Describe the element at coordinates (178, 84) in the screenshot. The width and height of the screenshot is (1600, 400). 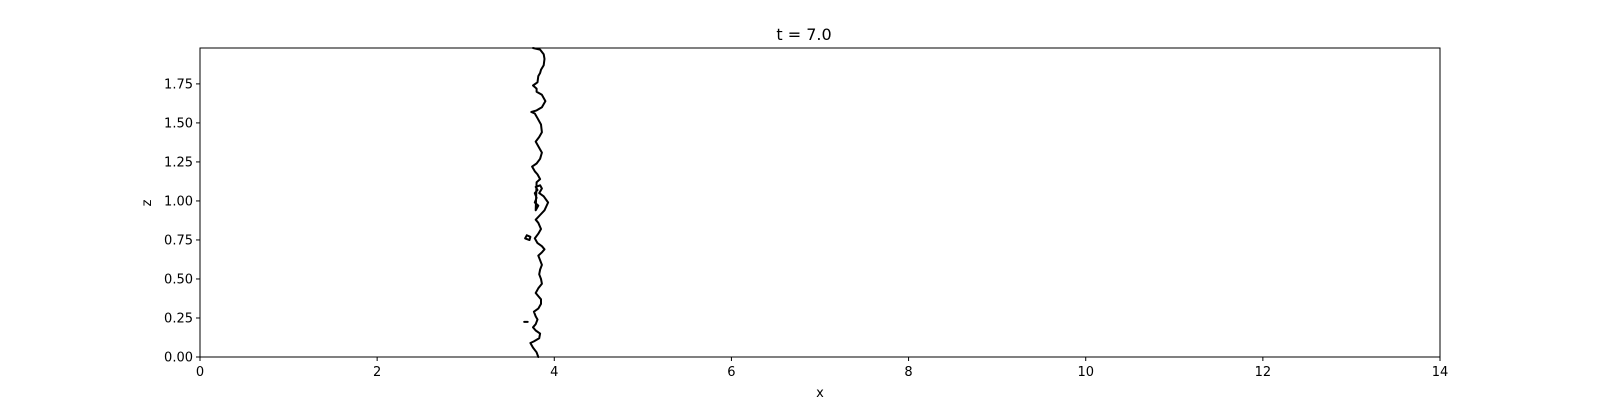
I see `y-tick-label: 1.75` at that location.